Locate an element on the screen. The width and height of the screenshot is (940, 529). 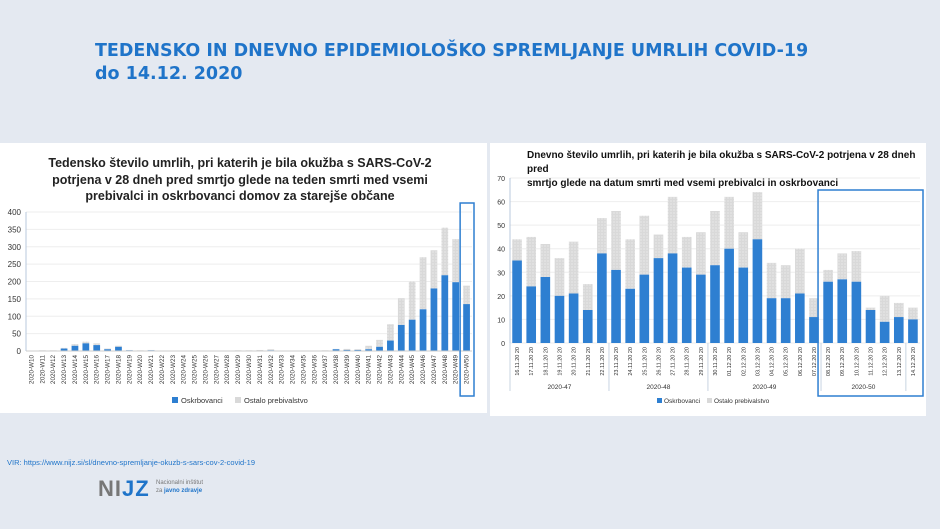
x-tick-label: 2020-W39 is located at coordinates (347, 370).